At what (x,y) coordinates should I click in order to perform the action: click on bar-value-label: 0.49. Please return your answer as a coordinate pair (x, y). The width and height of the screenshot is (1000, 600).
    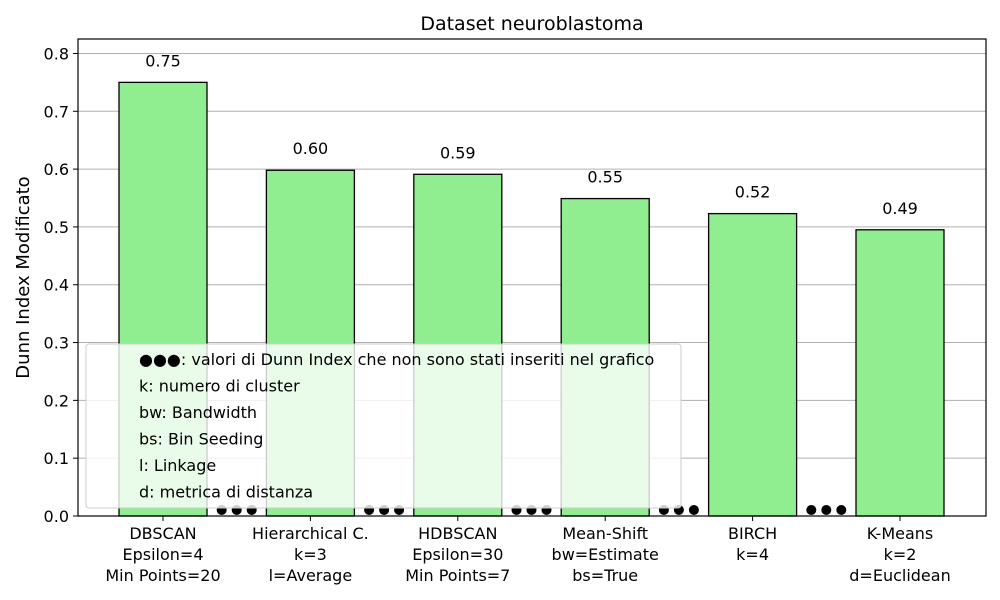
    Looking at the image, I should click on (900, 208).